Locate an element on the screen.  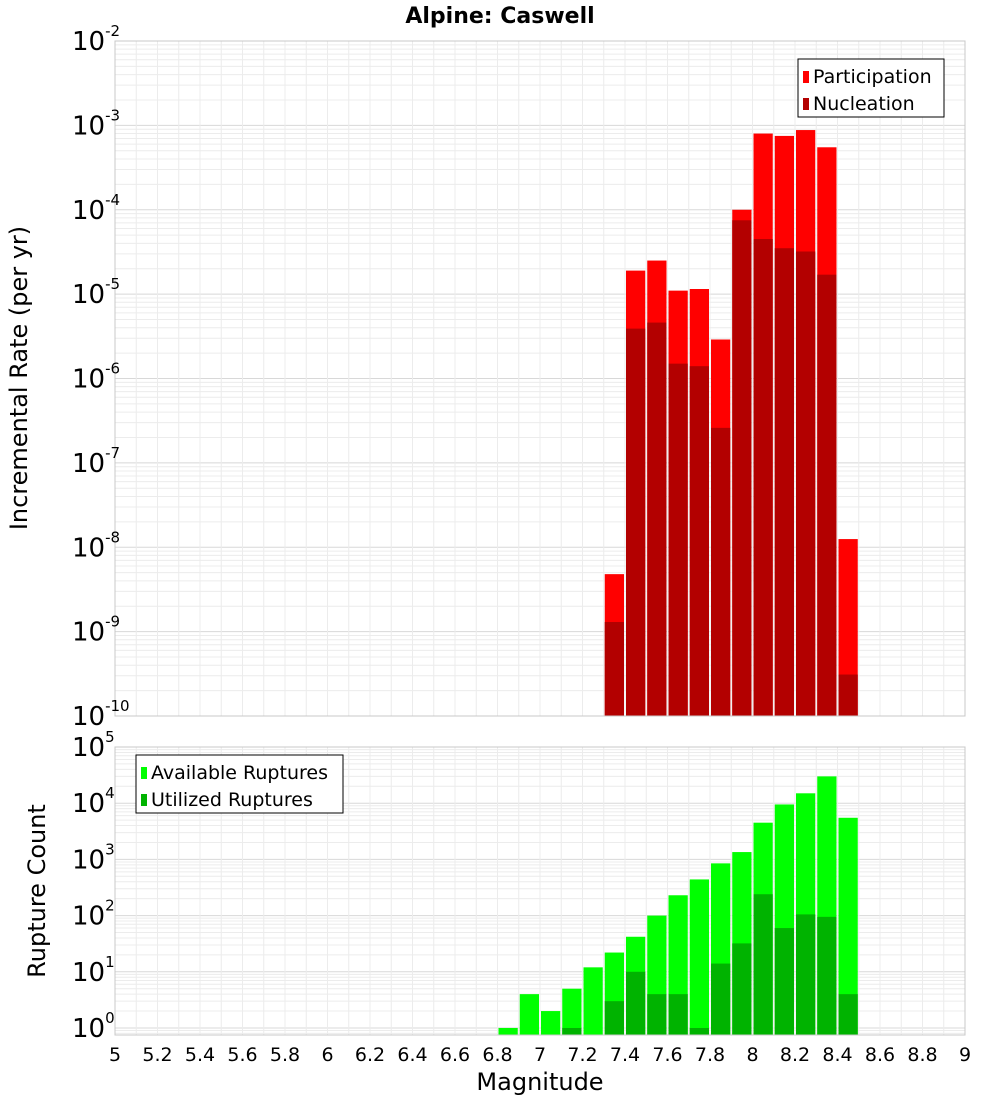
y-tick-label: 10⁰ is located at coordinates (93, 1026).